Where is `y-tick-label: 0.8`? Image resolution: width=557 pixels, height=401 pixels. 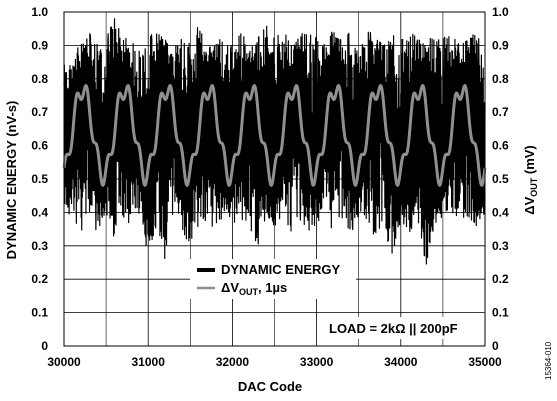 y-tick-label: 0.8 is located at coordinates (39, 79).